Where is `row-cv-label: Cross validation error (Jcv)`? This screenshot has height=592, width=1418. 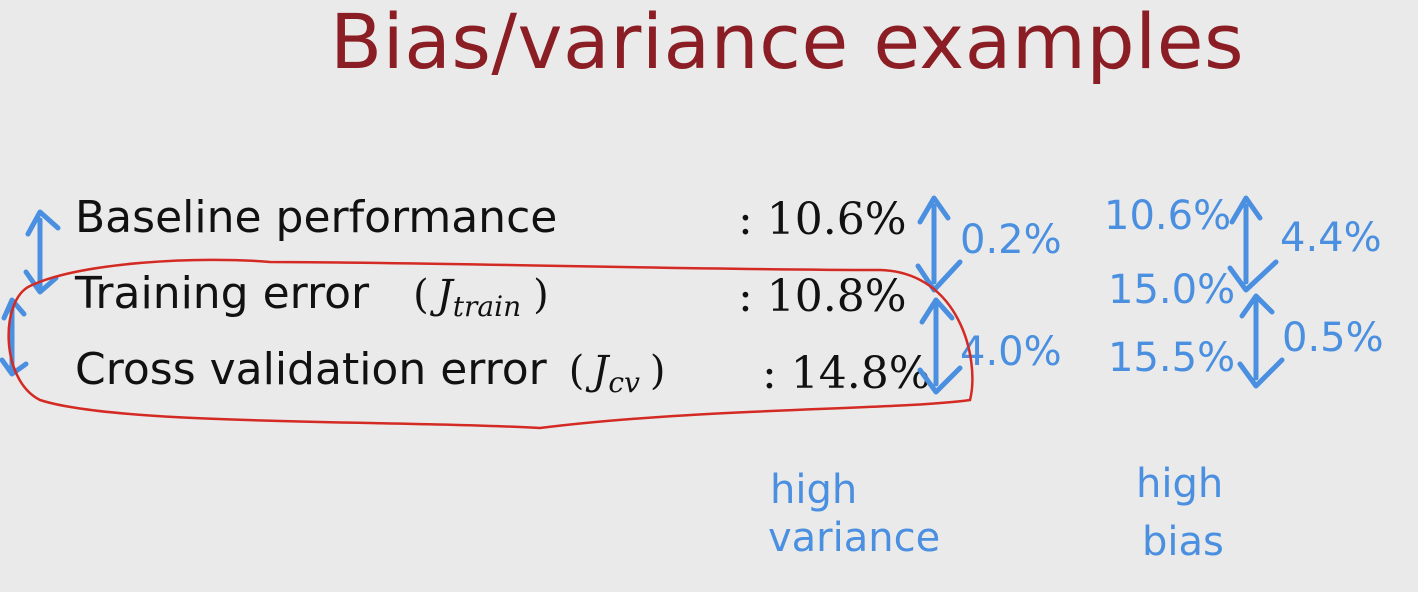
row-cv-label: Cross validation error (Jcv) is located at coordinates (370, 372).